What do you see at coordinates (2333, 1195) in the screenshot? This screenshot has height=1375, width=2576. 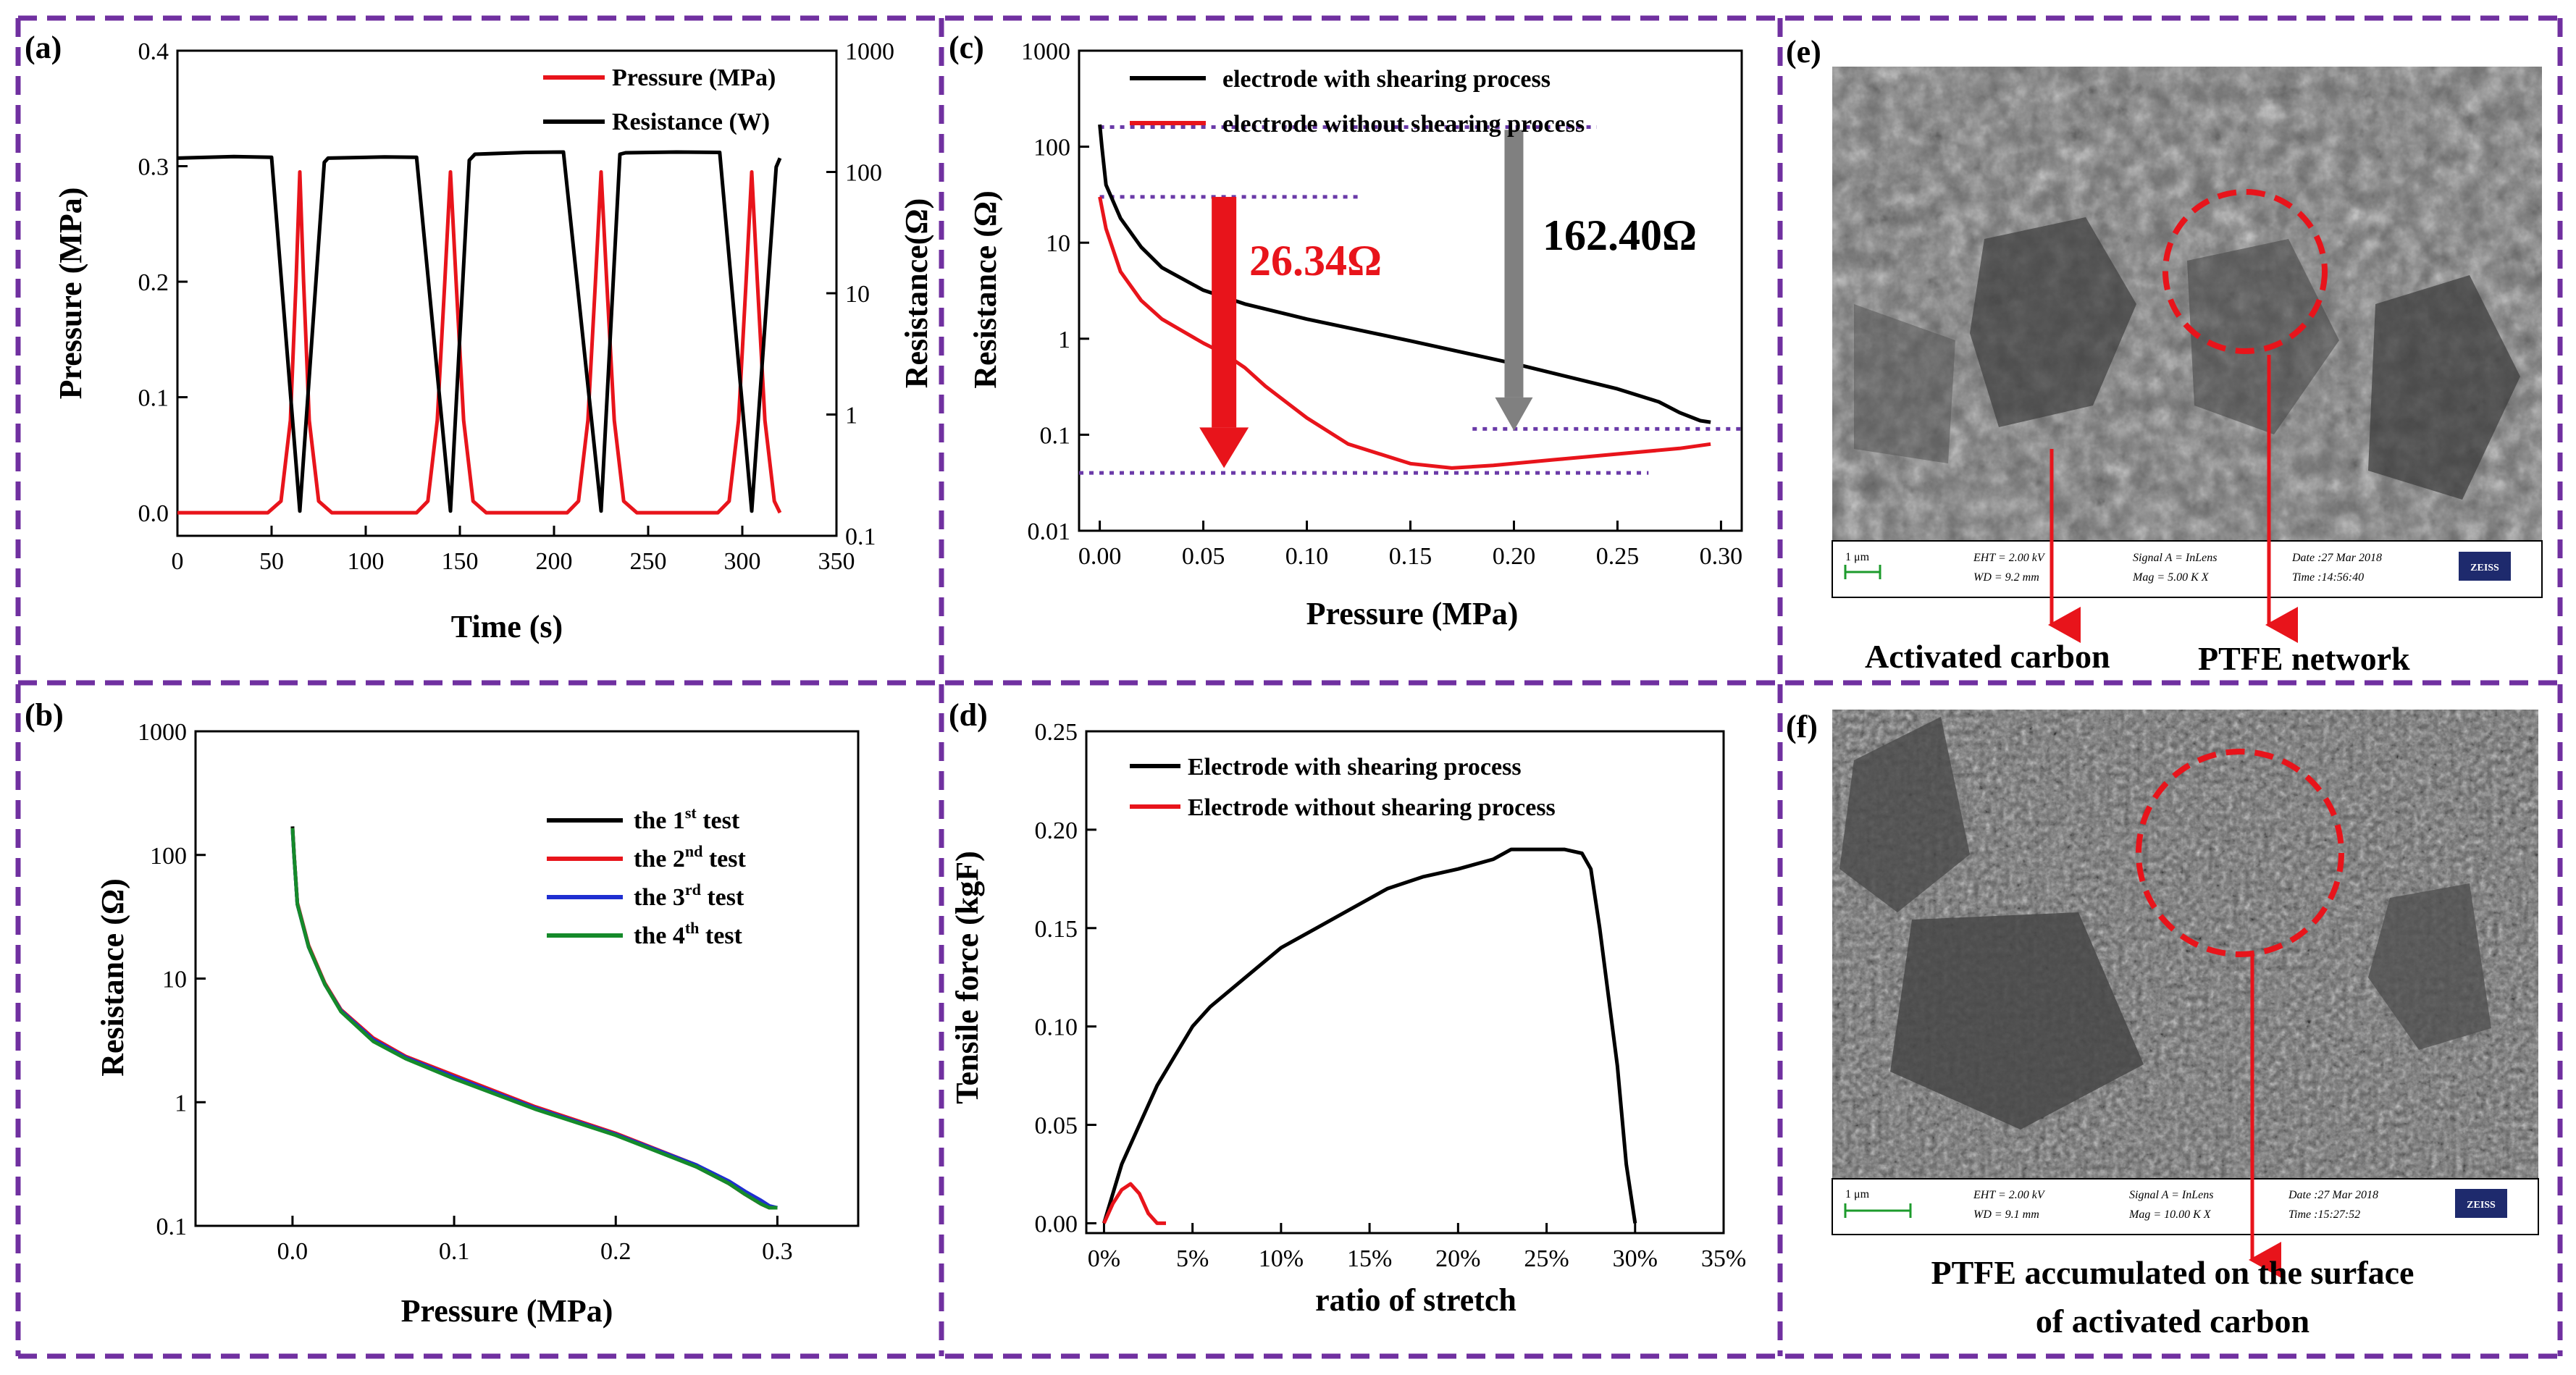 I see `panel-f-date: Date :27 Mar 2018` at bounding box center [2333, 1195].